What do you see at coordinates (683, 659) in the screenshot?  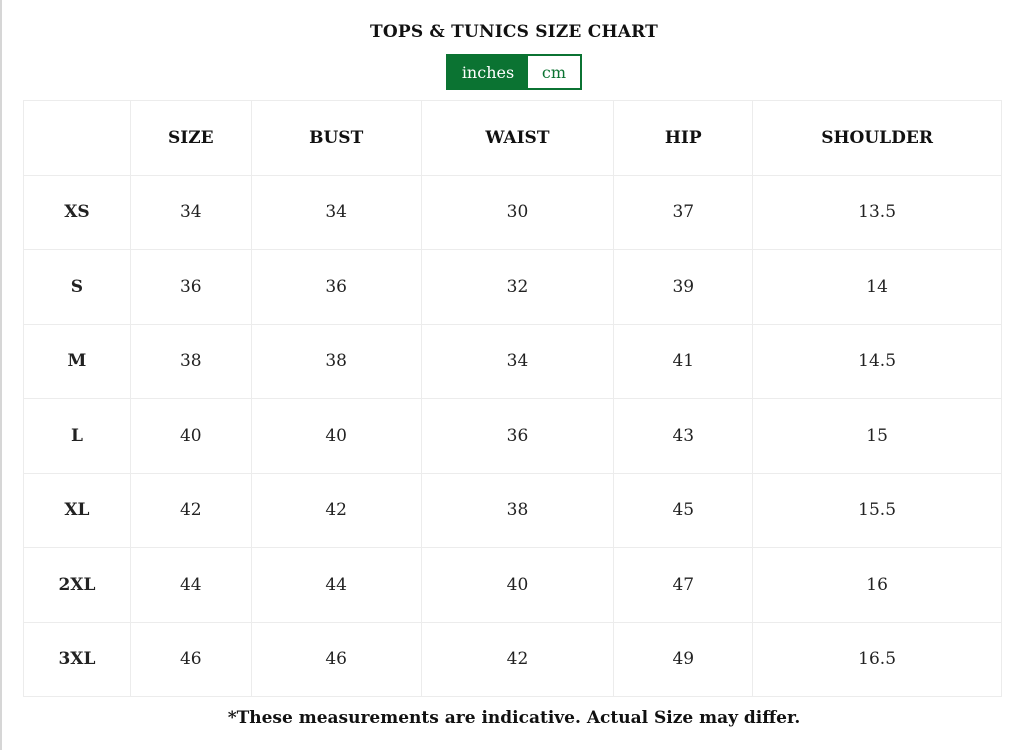 I see `measurement-cell: 49` at bounding box center [683, 659].